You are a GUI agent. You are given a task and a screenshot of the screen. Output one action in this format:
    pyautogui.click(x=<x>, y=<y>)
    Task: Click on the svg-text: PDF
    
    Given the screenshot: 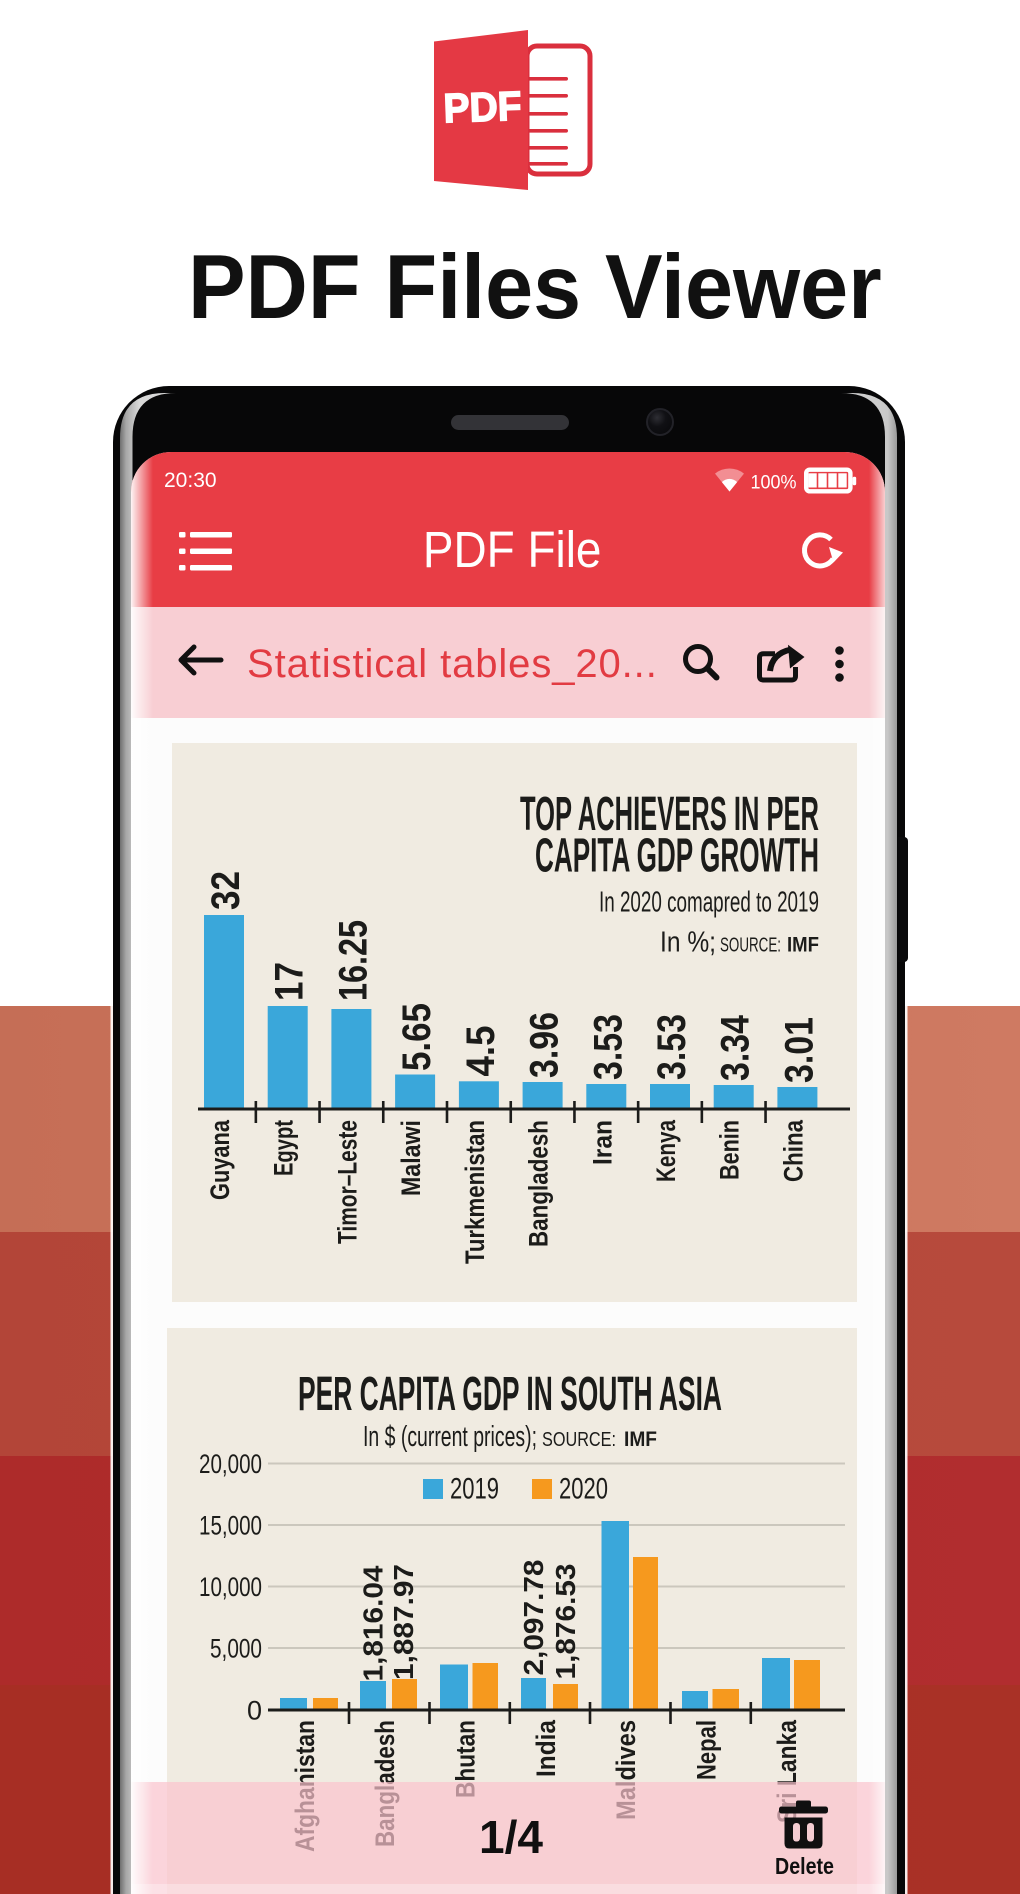 What is the action you would take?
    pyautogui.click(x=483, y=107)
    